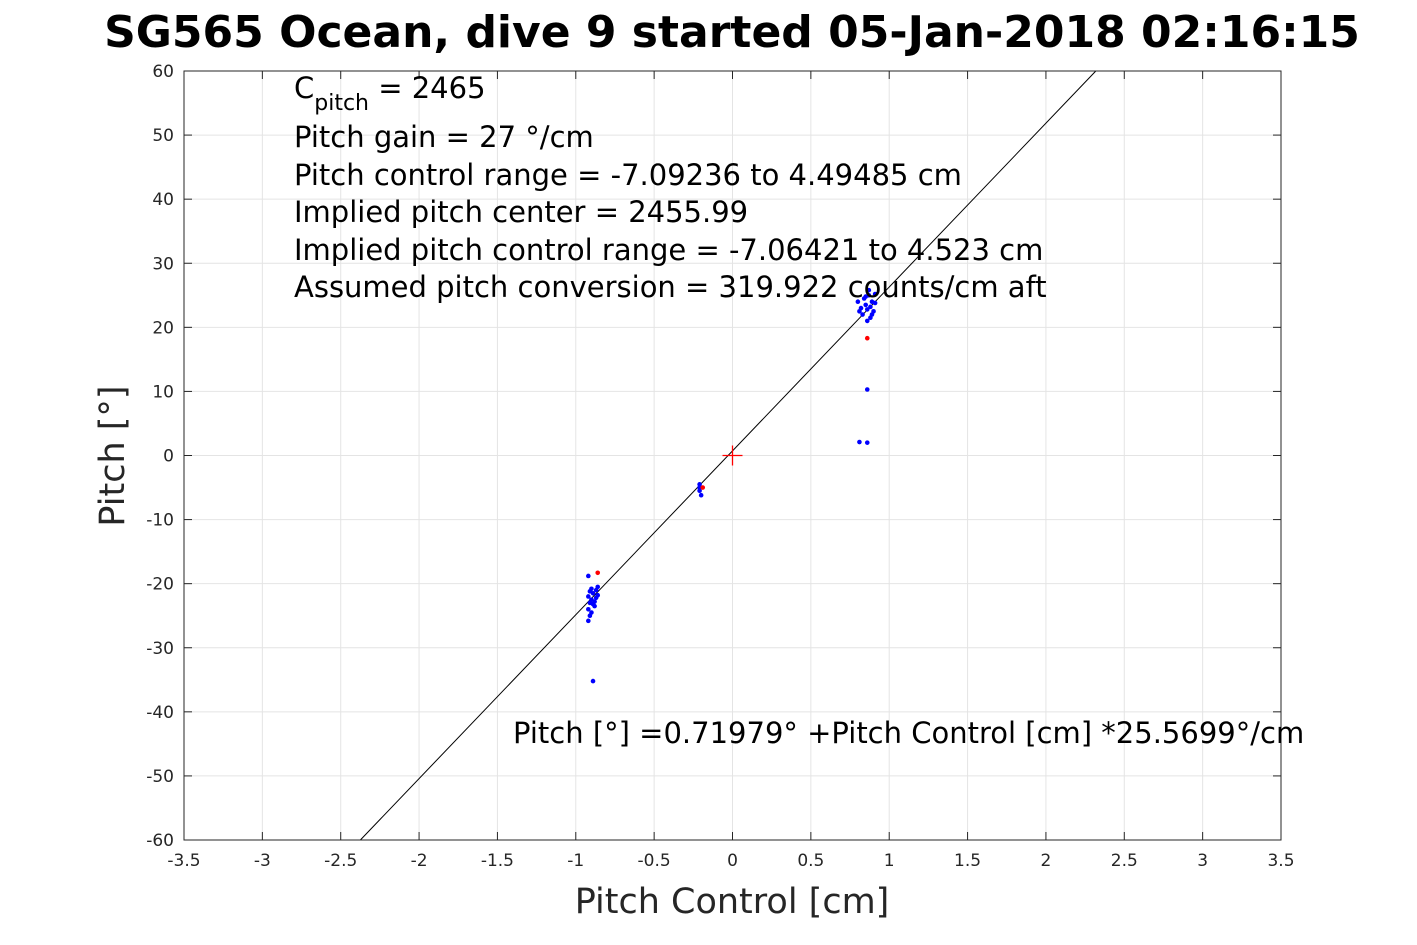 The width and height of the screenshot is (1417, 945). What do you see at coordinates (521, 212) in the screenshot?
I see `annotation-implied-pitch-center: Implied pitch center = 2455.99` at bounding box center [521, 212].